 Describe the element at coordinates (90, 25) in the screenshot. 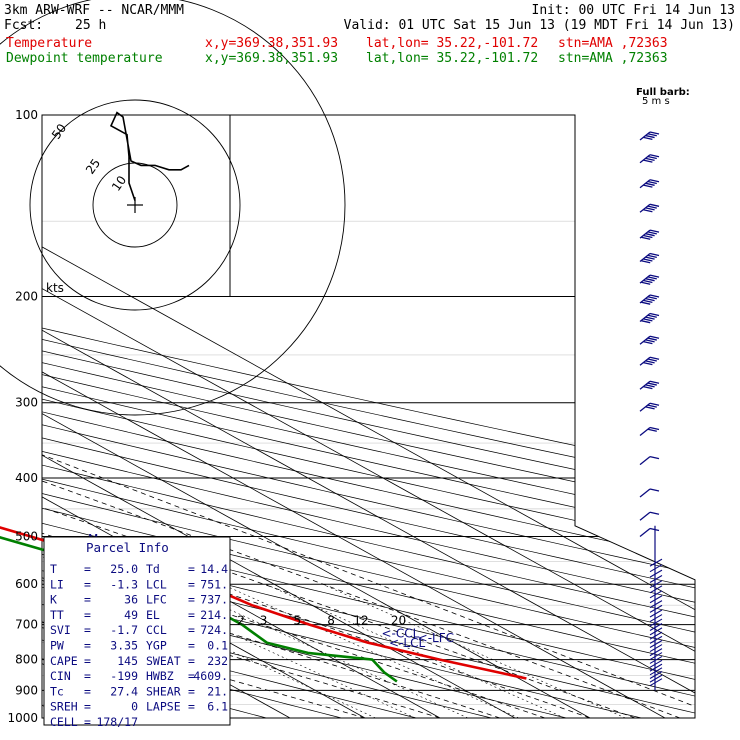

I see `forecast-hour: 25 h` at that location.